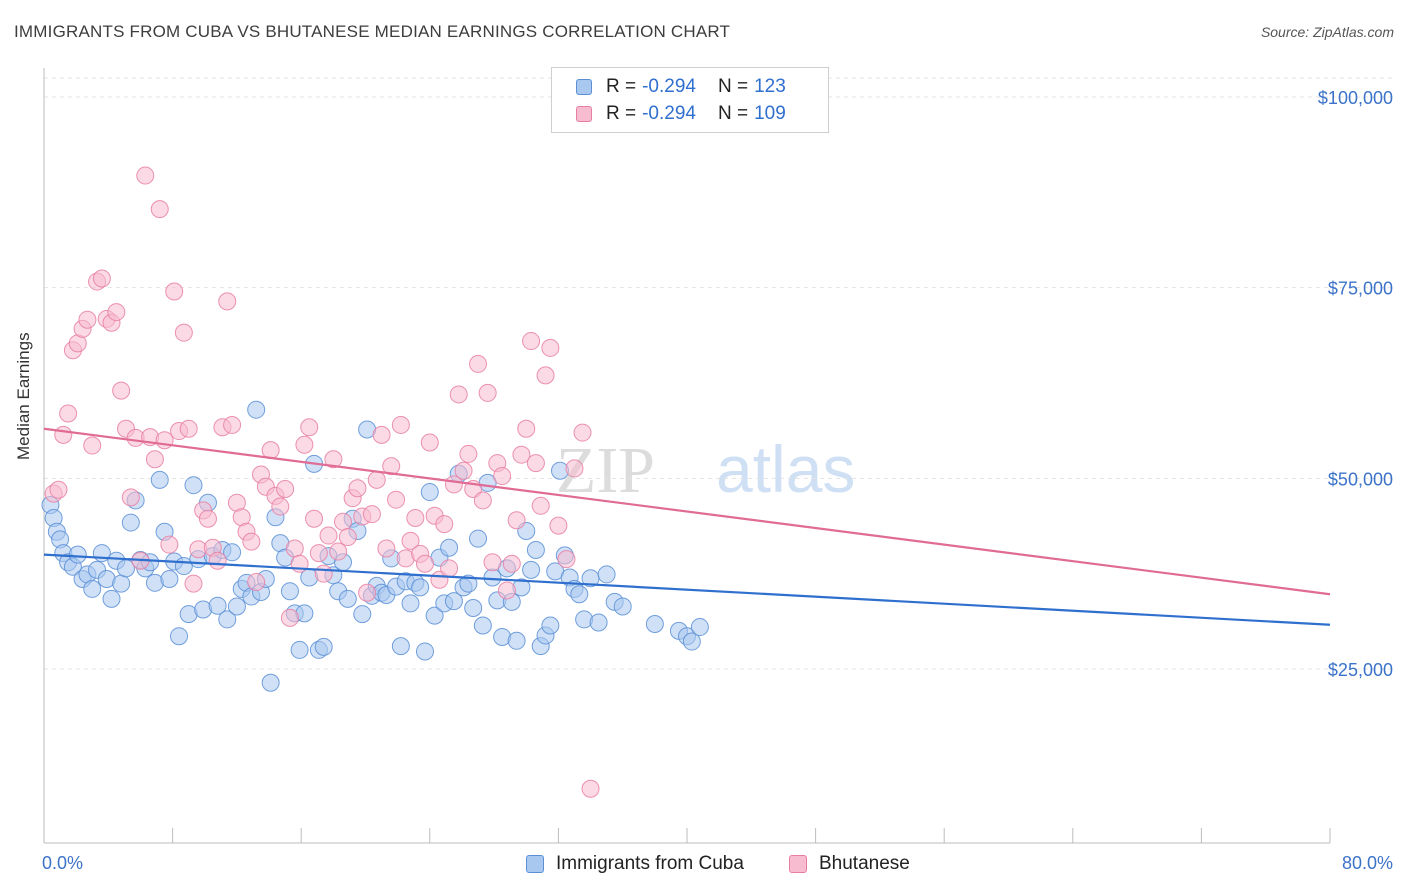  I want to click on y-tick-label: $50,000, so click(1360, 479).